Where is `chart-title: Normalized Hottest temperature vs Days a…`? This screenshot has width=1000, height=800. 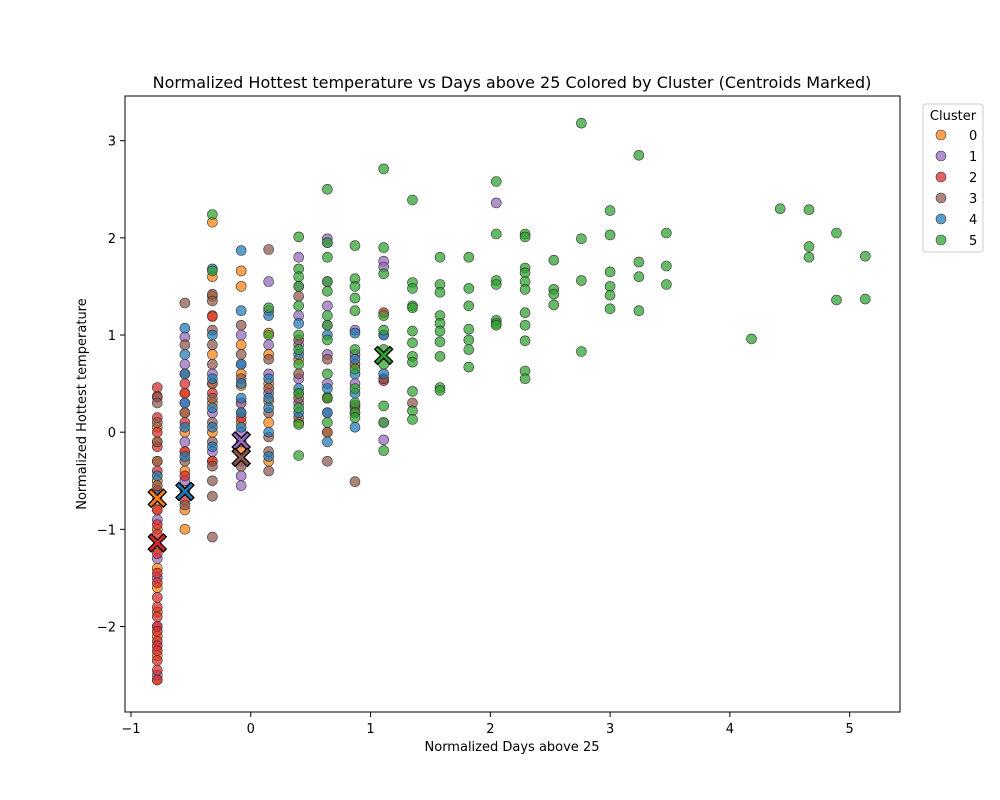 chart-title: Normalized Hottest temperature vs Days a… is located at coordinates (512, 82).